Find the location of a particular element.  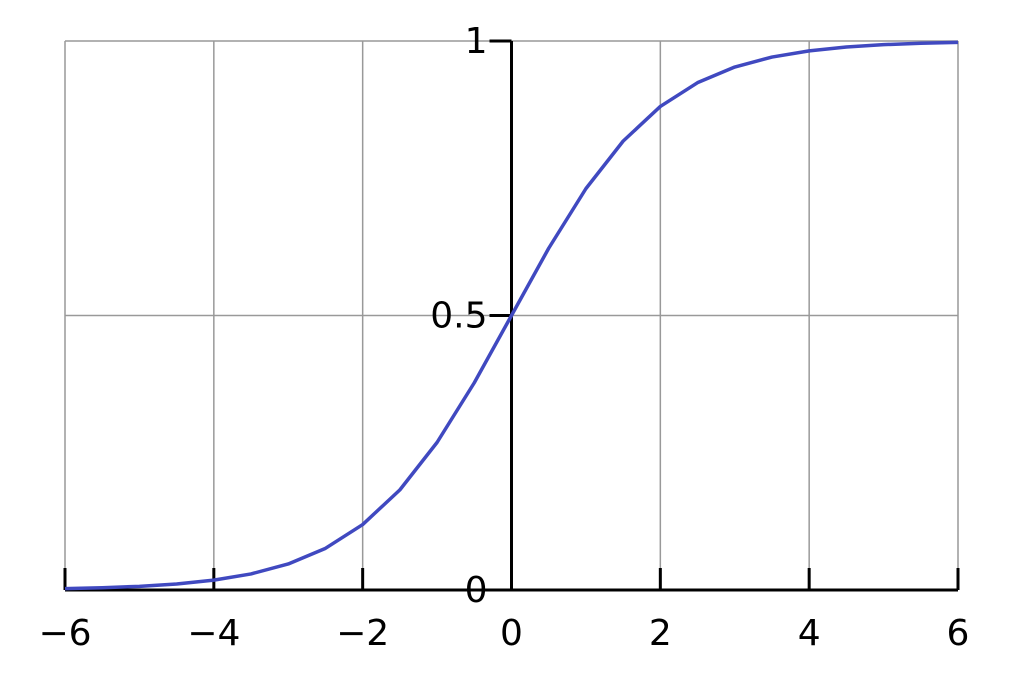

y-tick-label: 1 is located at coordinates (476, 41).